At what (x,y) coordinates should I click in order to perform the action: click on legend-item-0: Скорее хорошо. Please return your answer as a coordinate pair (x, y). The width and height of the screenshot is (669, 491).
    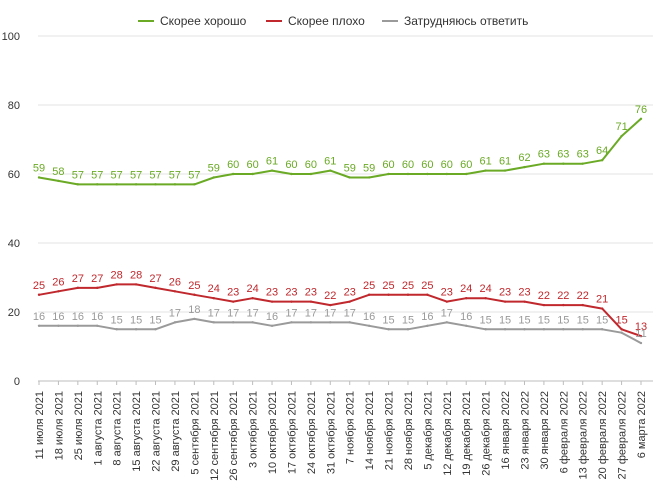
    Looking at the image, I should click on (192, 21).